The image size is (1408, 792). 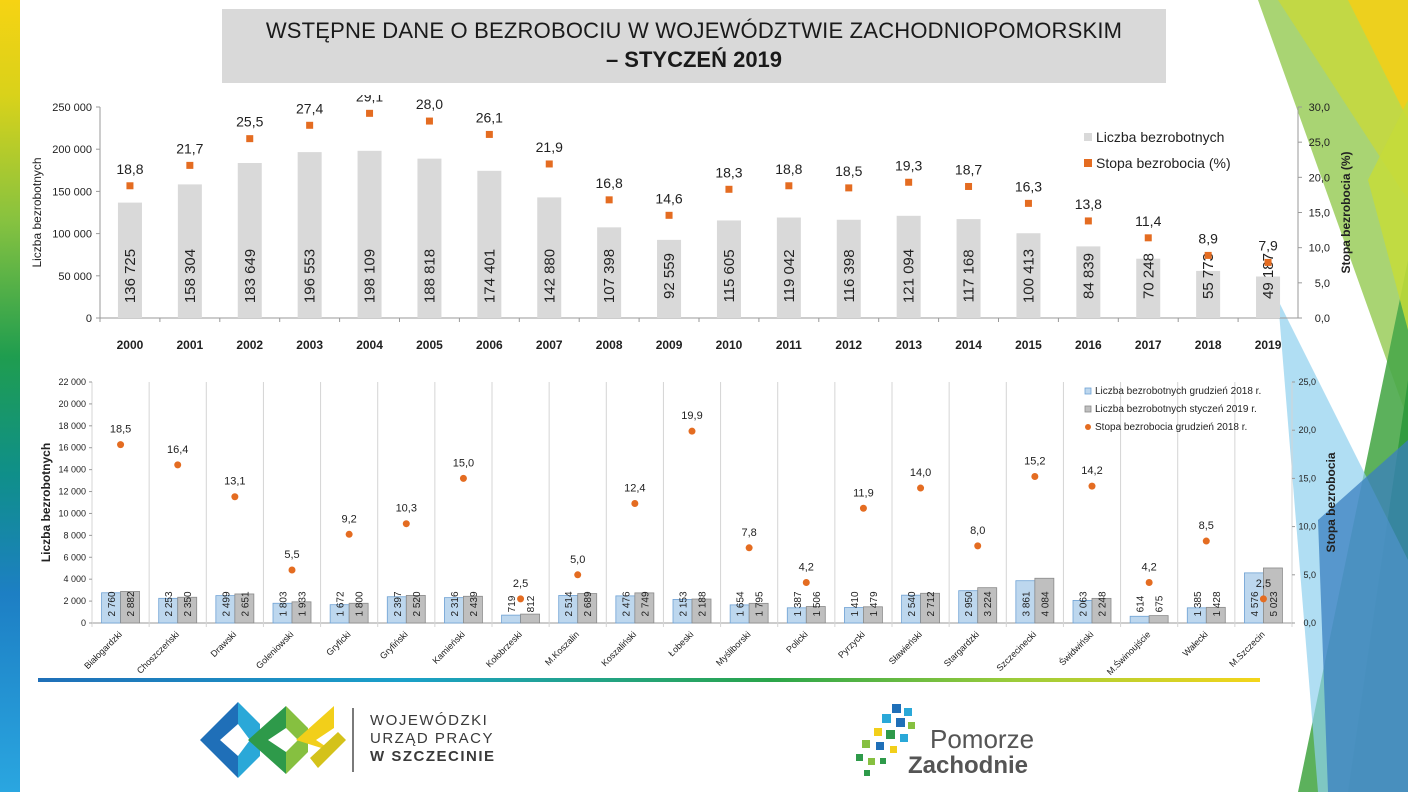 What do you see at coordinates (1088, 345) in the screenshot?
I see `x-tick-label: 2016` at bounding box center [1088, 345].